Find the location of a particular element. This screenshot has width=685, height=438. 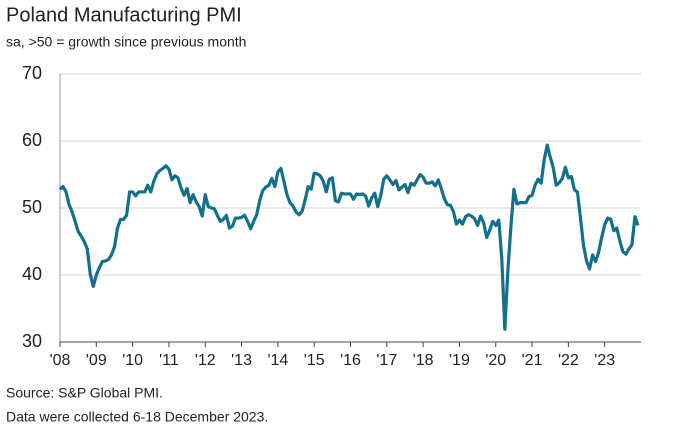

x-tick-label: '13 is located at coordinates (241, 360).